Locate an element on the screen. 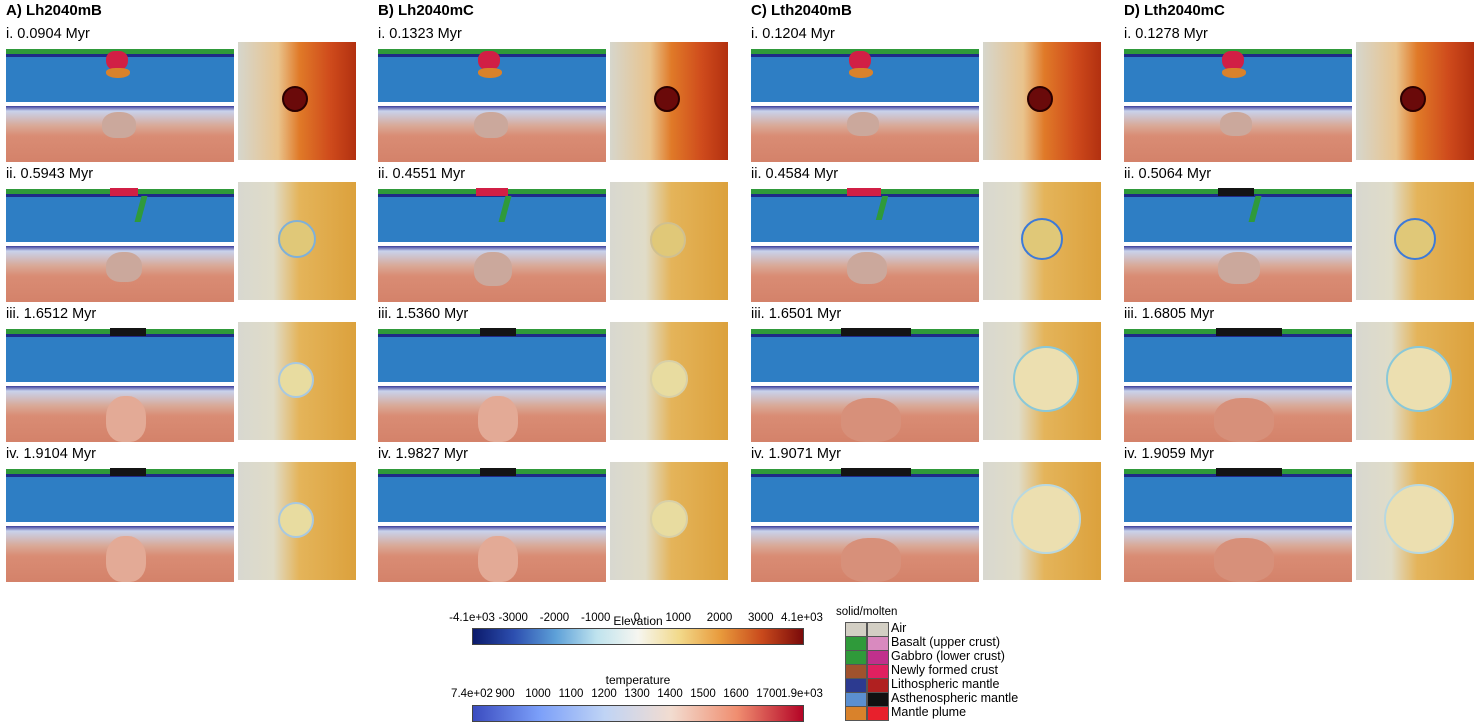 The image size is (1482, 727). temperature-tick-label: 1100 is located at coordinates (571, 694).